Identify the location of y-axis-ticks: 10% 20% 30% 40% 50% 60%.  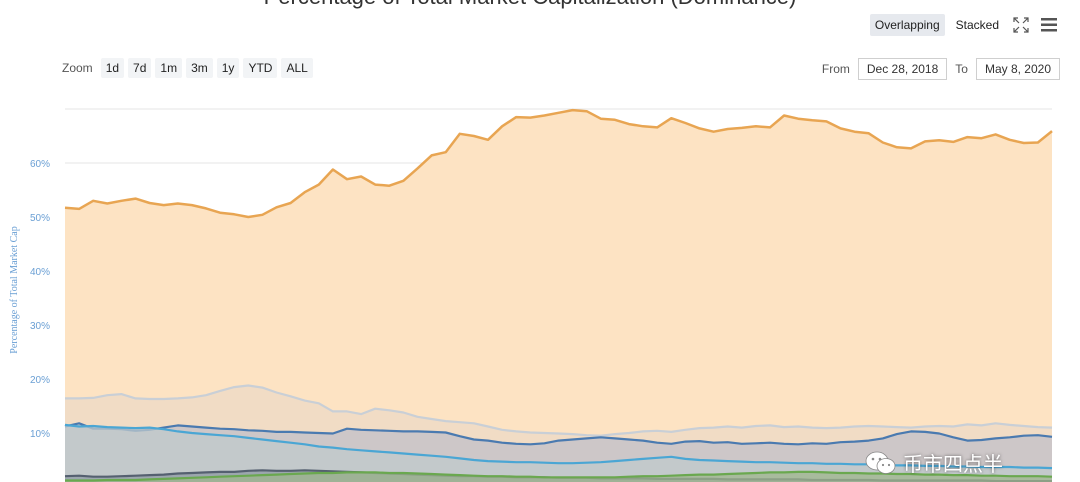
(40, 299).